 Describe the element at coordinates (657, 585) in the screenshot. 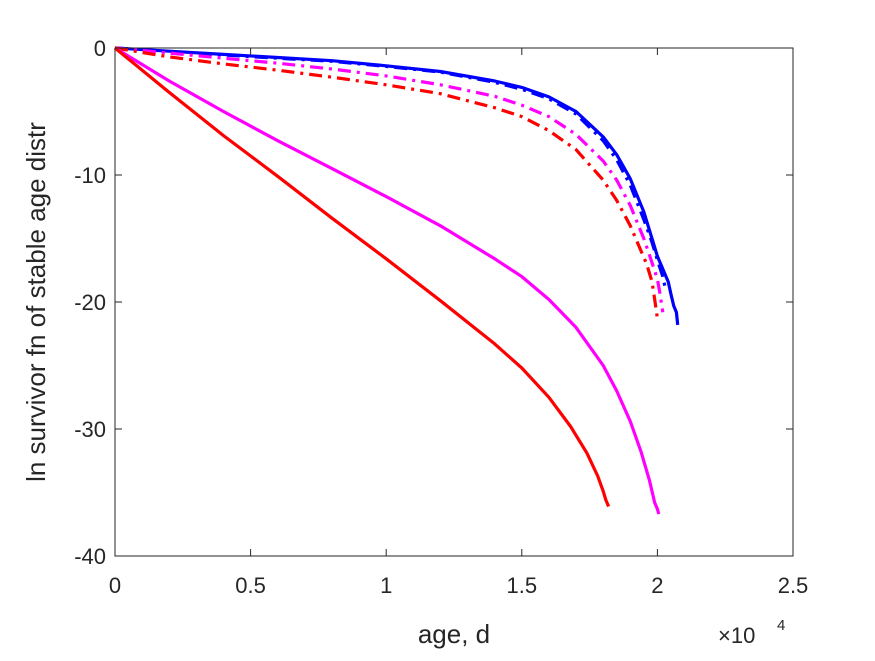

I see `x-tick-label: 2` at that location.